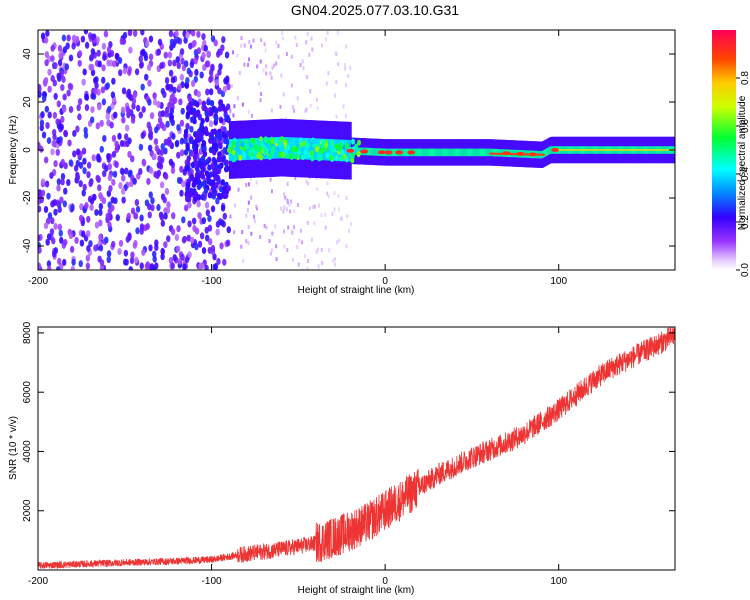 The height and width of the screenshot is (600, 750). What do you see at coordinates (13, 150) in the screenshot?
I see `spectrogram-y-label: Frequency (Hz)` at bounding box center [13, 150].